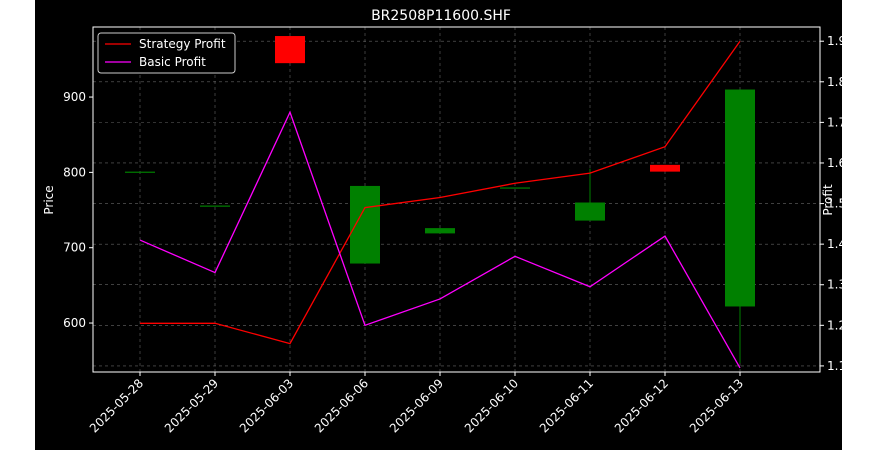  Describe the element at coordinates (74, 248) in the screenshot. I see `y-left-tick-label: 700` at that location.